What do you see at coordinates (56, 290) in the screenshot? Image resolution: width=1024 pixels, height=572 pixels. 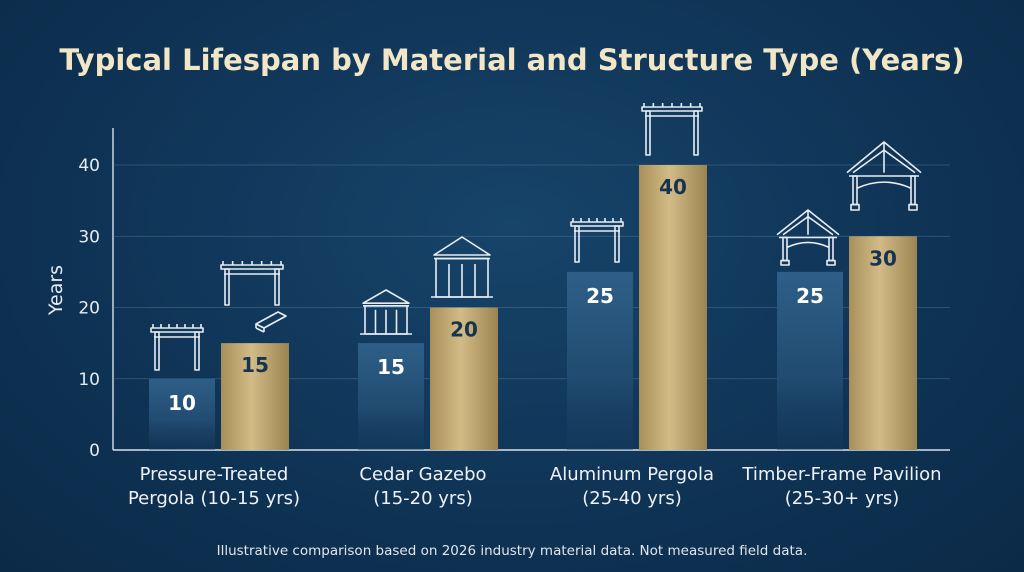 I see `y-axis-label: Years` at bounding box center [56, 290].